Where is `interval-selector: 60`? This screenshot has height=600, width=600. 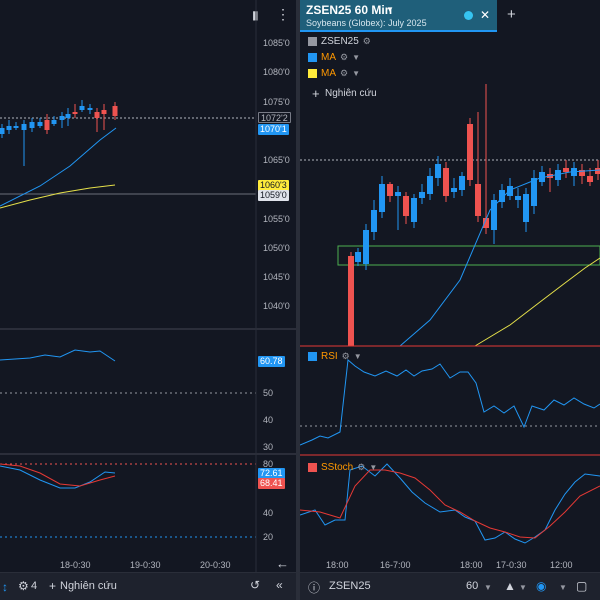 interval-selector: 60 is located at coordinates (472, 586).